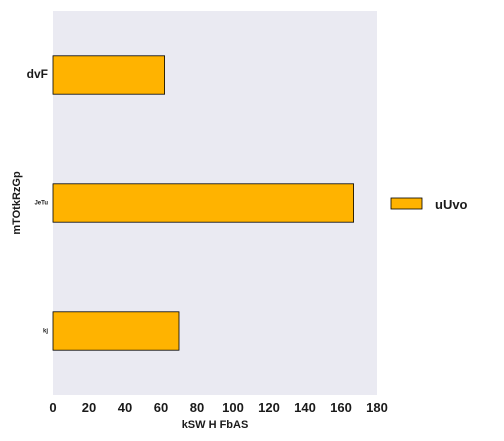 This screenshot has height=441, width=504. Describe the element at coordinates (89, 407) in the screenshot. I see `x-tick-label-20: 20` at that location.